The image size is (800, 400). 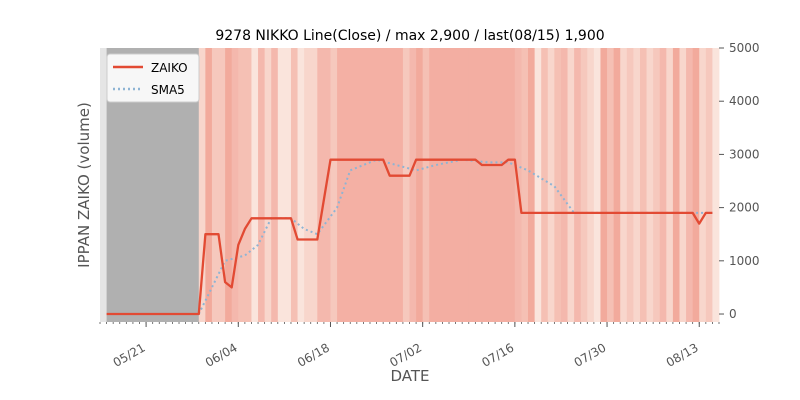 What do you see at coordinates (733, 314) in the screenshot?
I see `y-tick-label: 0` at bounding box center [733, 314].